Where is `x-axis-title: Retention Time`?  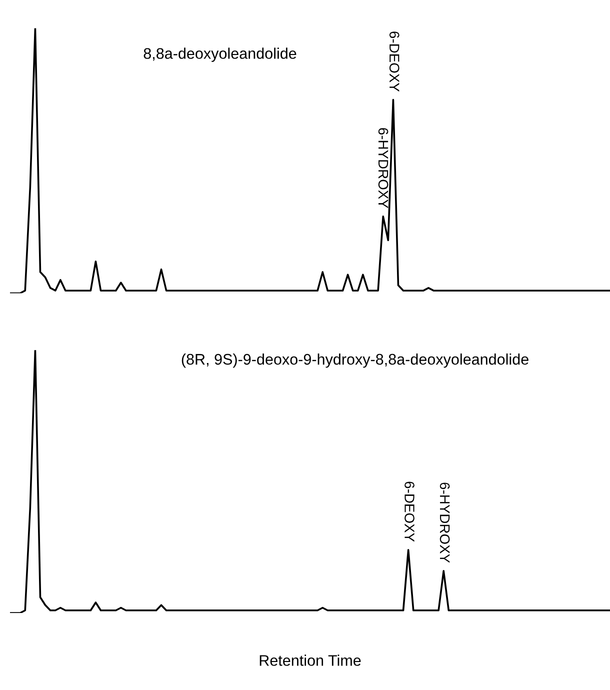 x-axis-title: Retention Time is located at coordinates (310, 660).